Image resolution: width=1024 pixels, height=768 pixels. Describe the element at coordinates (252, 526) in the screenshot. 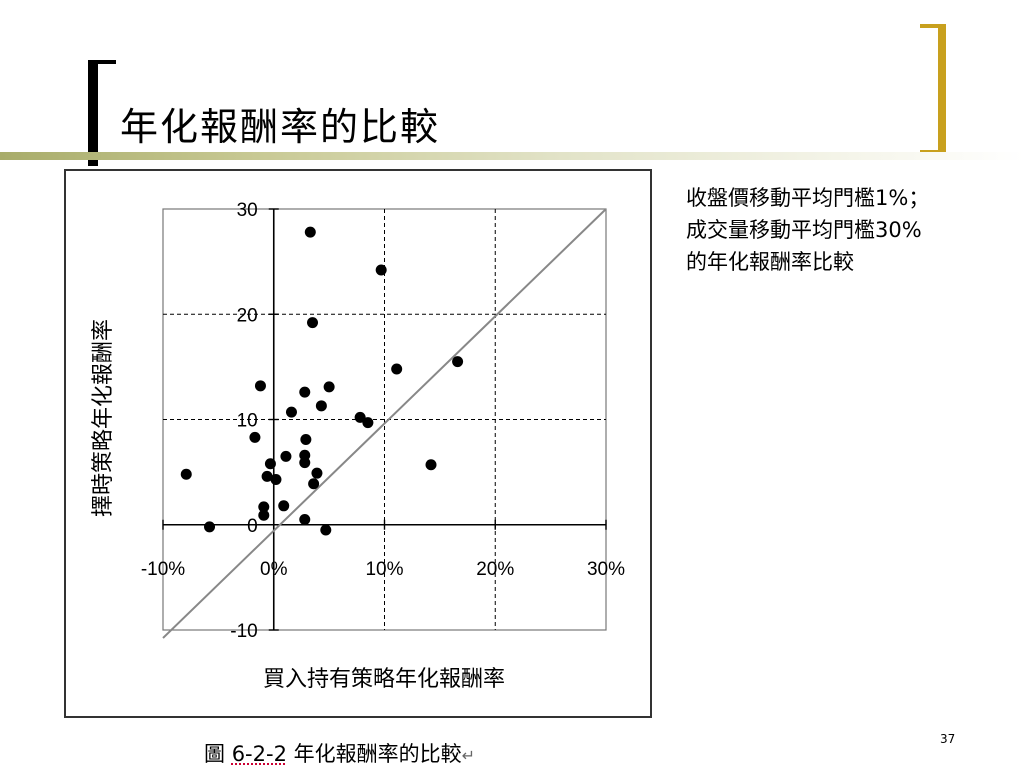

I see `y-tick-label: 0` at that location.